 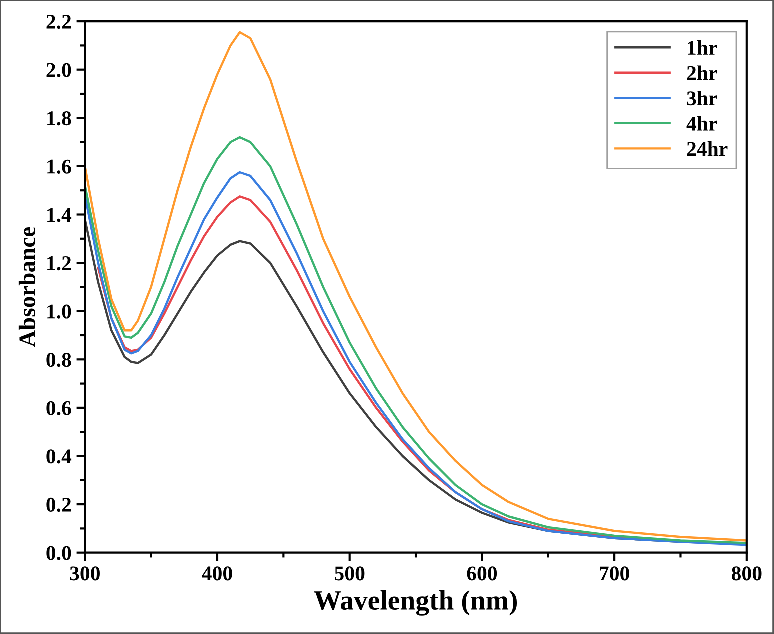 I want to click on y-tick-label: 0.0, so click(x=59, y=553).